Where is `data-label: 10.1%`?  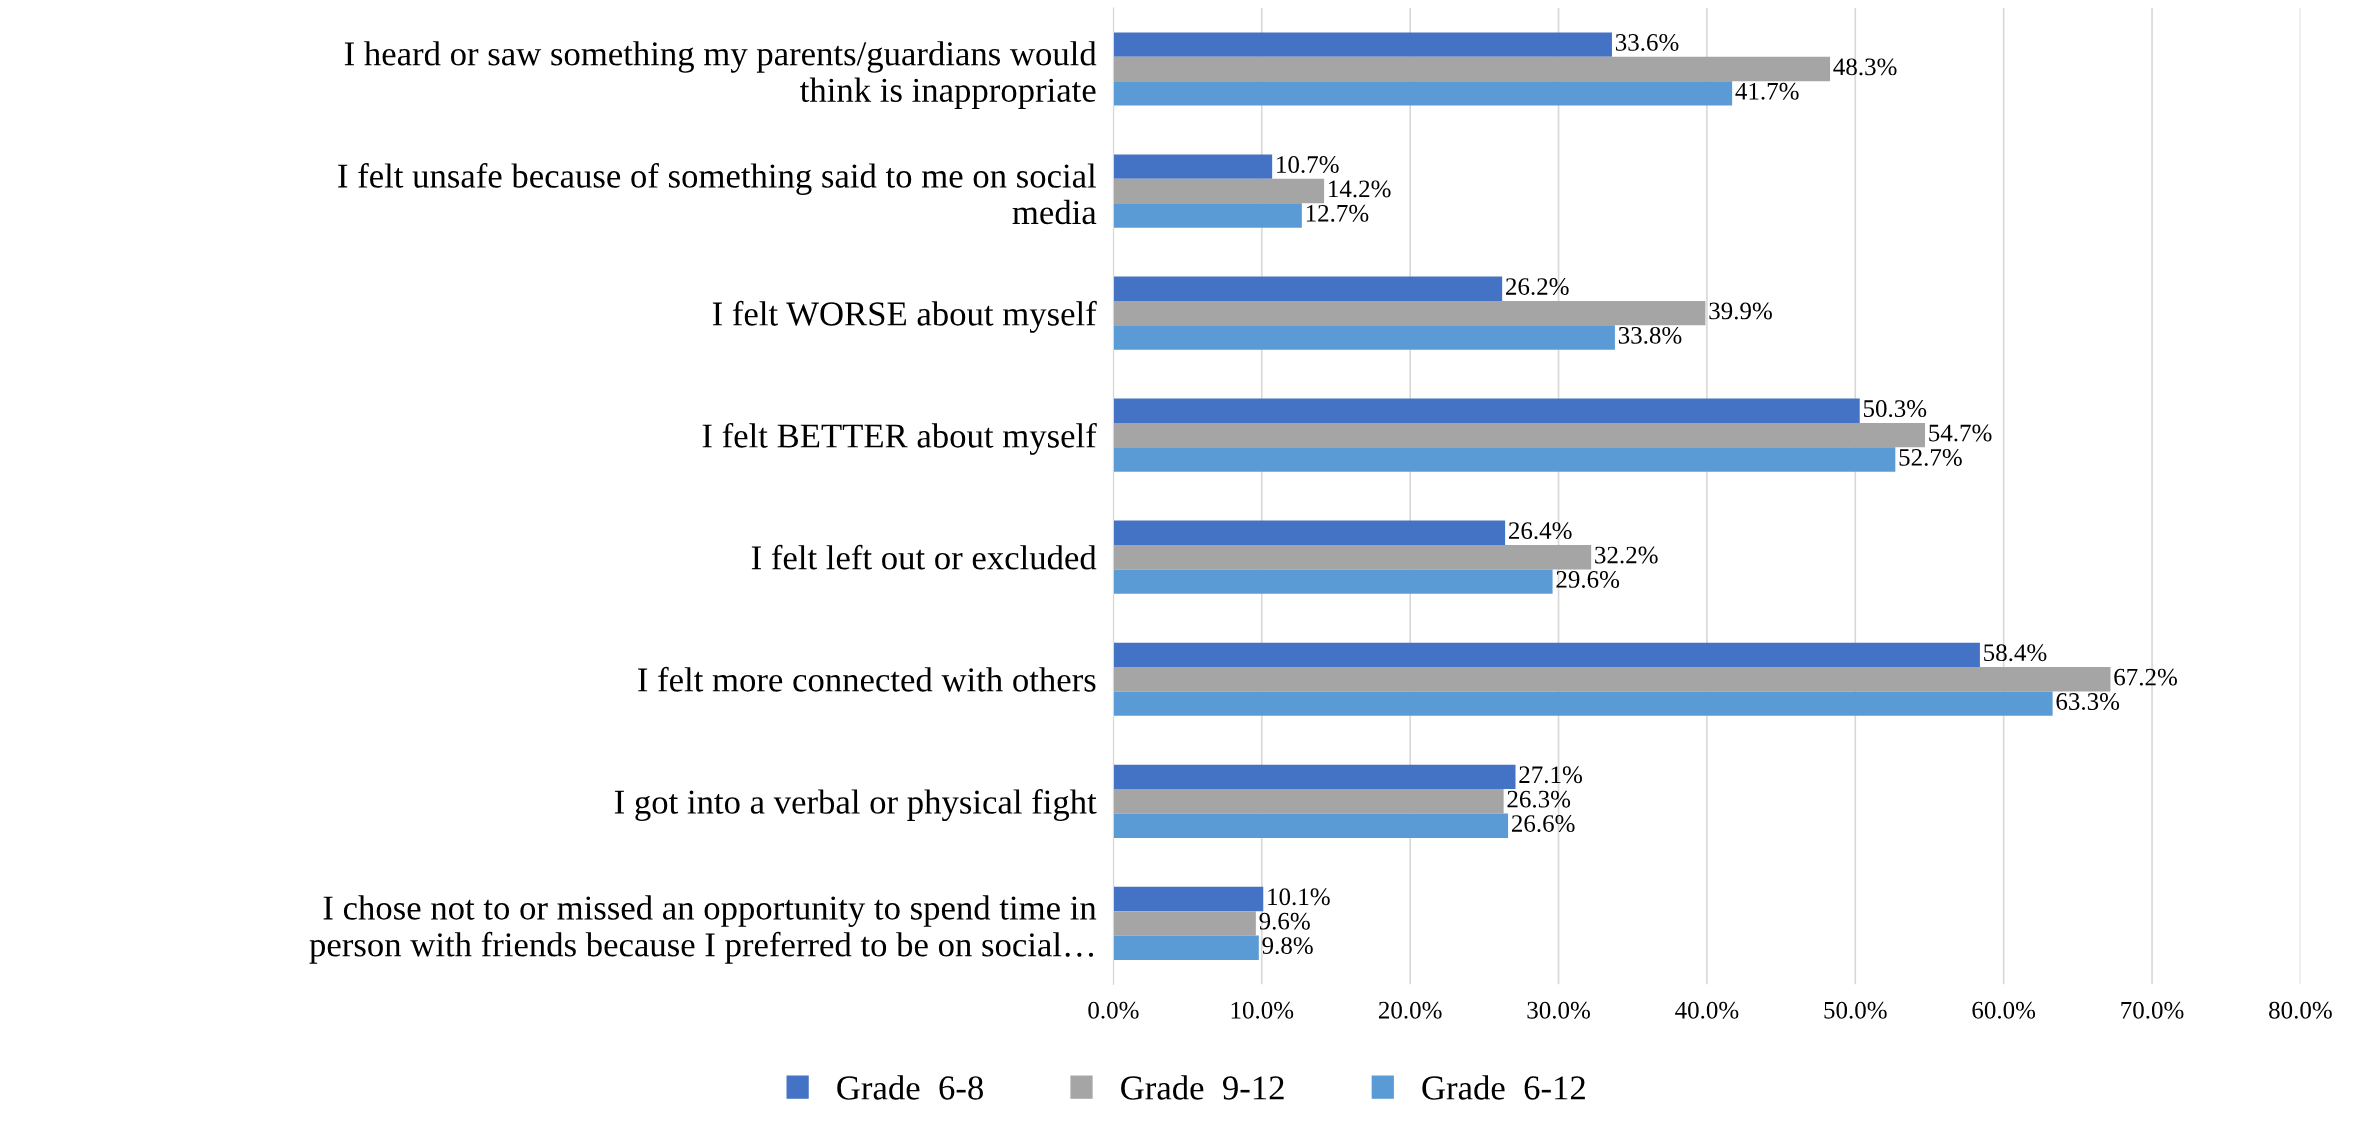
data-label: 10.1% is located at coordinates (1299, 897).